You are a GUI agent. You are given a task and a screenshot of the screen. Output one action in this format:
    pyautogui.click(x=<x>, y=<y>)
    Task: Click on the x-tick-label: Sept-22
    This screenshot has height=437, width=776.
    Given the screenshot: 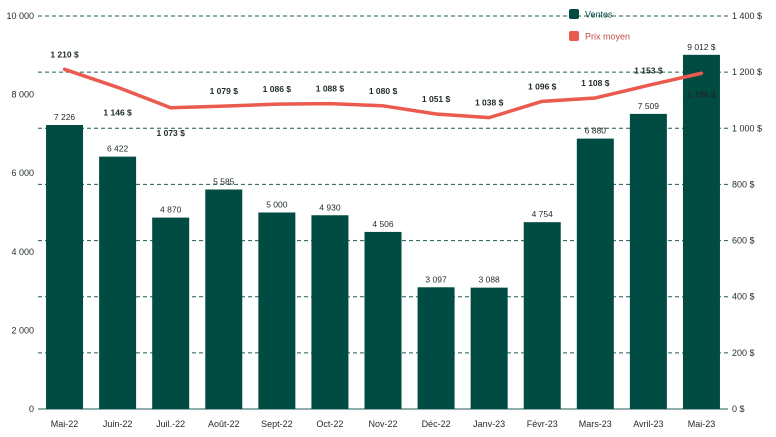 What is the action you would take?
    pyautogui.click(x=277, y=424)
    